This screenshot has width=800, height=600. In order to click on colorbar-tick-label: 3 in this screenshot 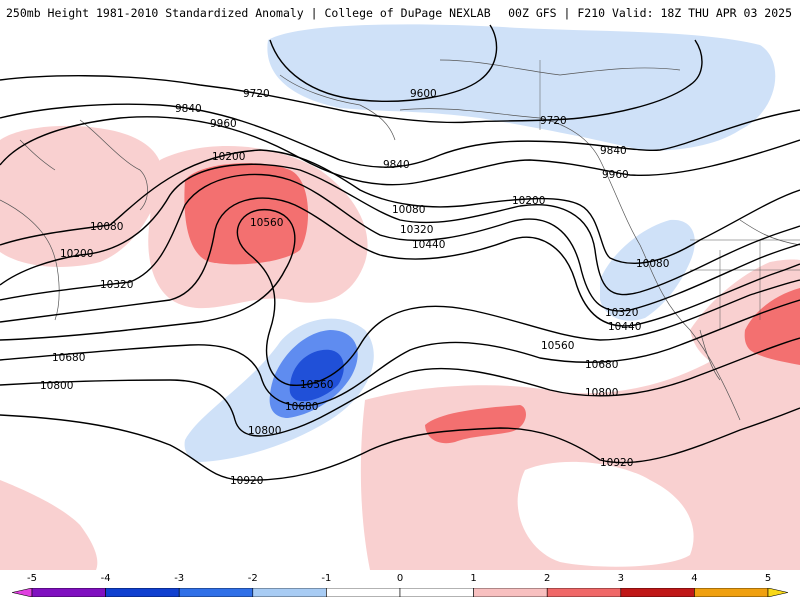, I will do `click(620, 578)`.